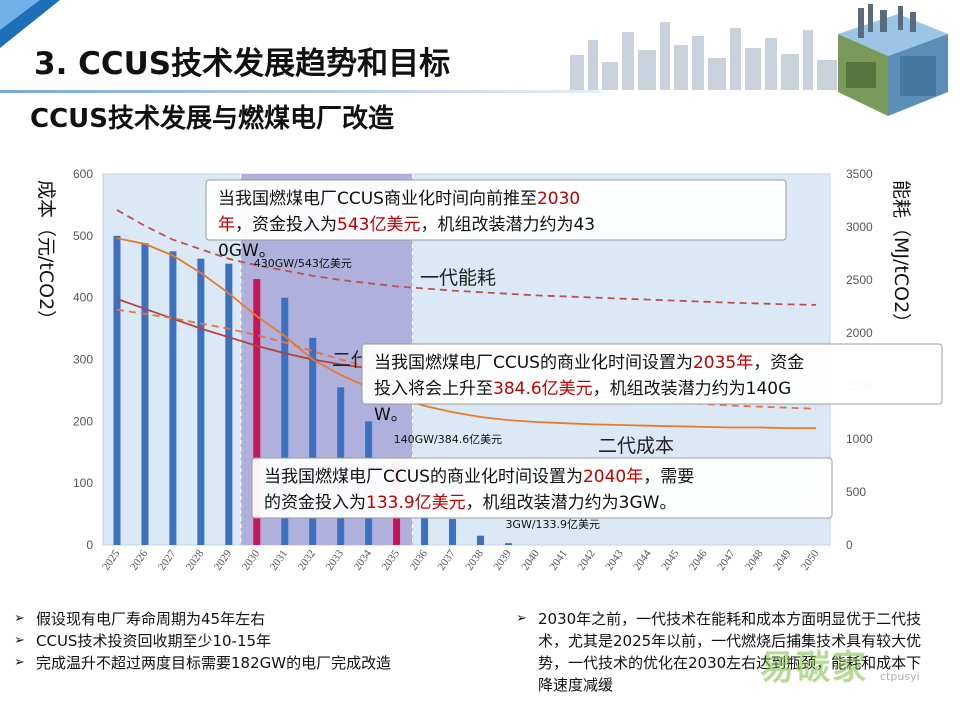  Describe the element at coordinates (810, 559) in the screenshot. I see `x-tick-label: 2050` at that location.